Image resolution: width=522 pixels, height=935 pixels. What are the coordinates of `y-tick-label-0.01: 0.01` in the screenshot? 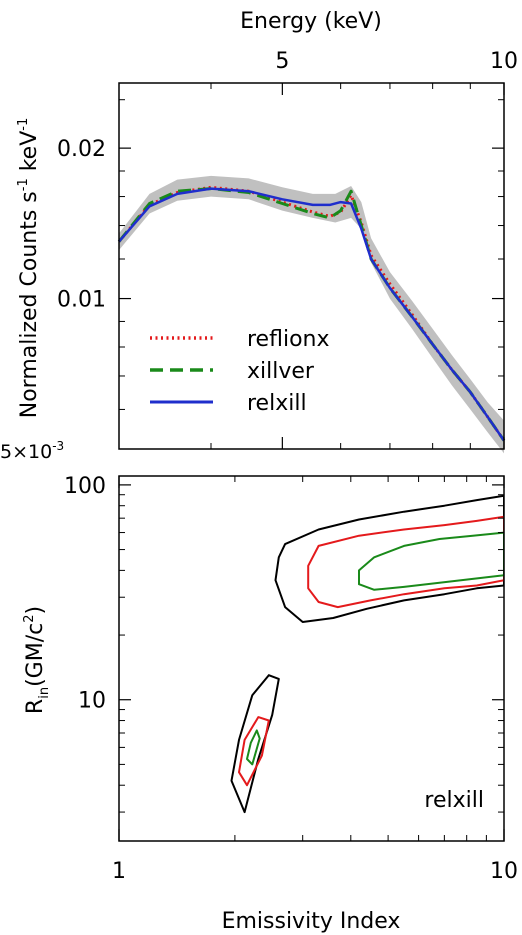 It's located at (81, 300).